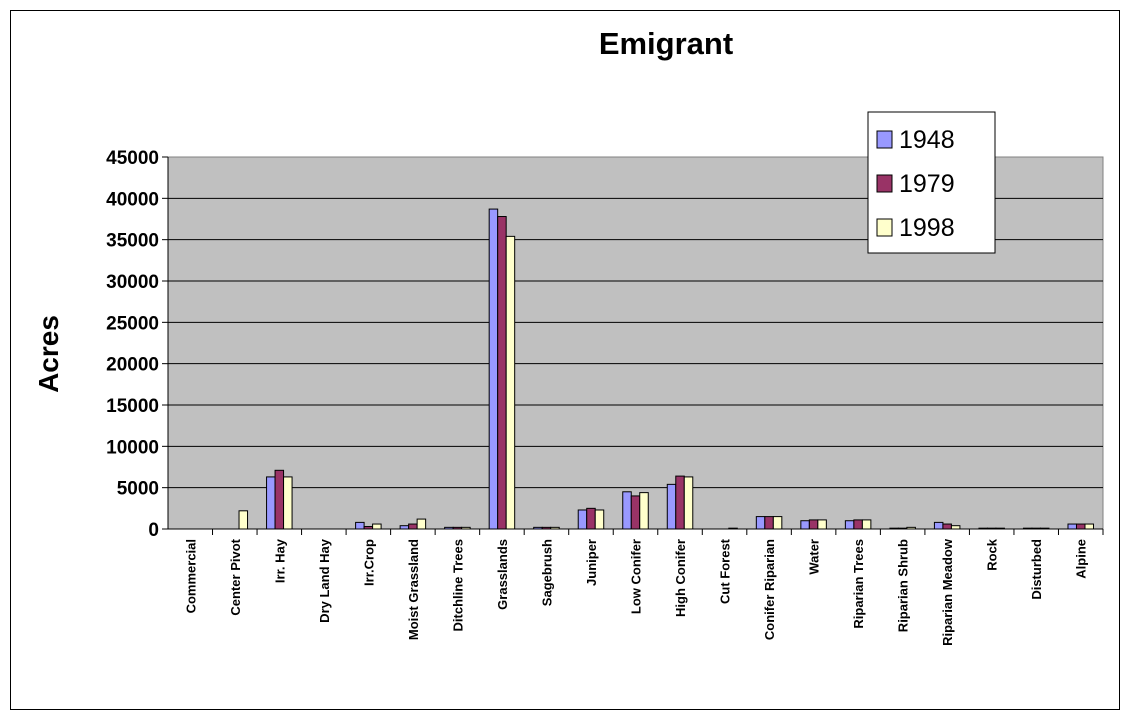 The height and width of the screenshot is (716, 1130). Describe the element at coordinates (368, 562) in the screenshot. I see `x-tick-label: Irr.Crop` at that location.